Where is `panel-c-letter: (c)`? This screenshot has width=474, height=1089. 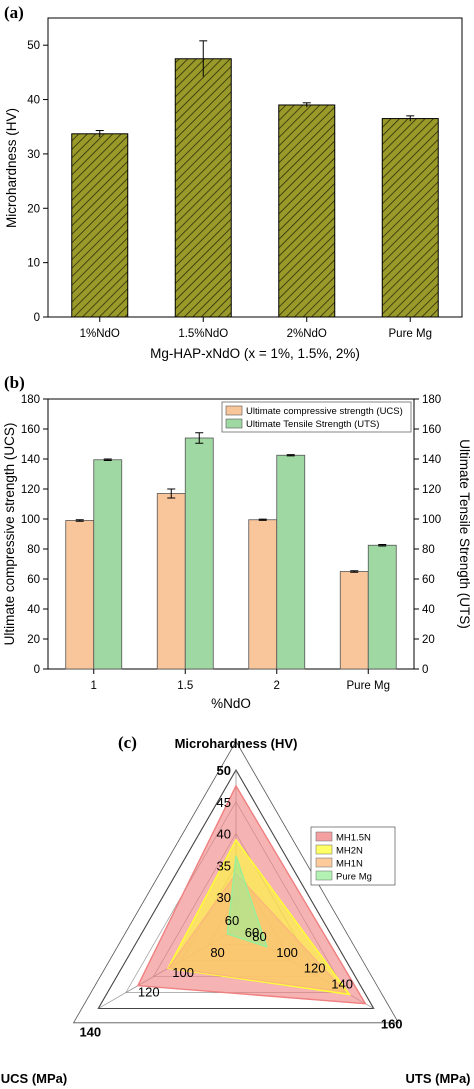
panel-c-letter: (c) is located at coordinates (127, 742).